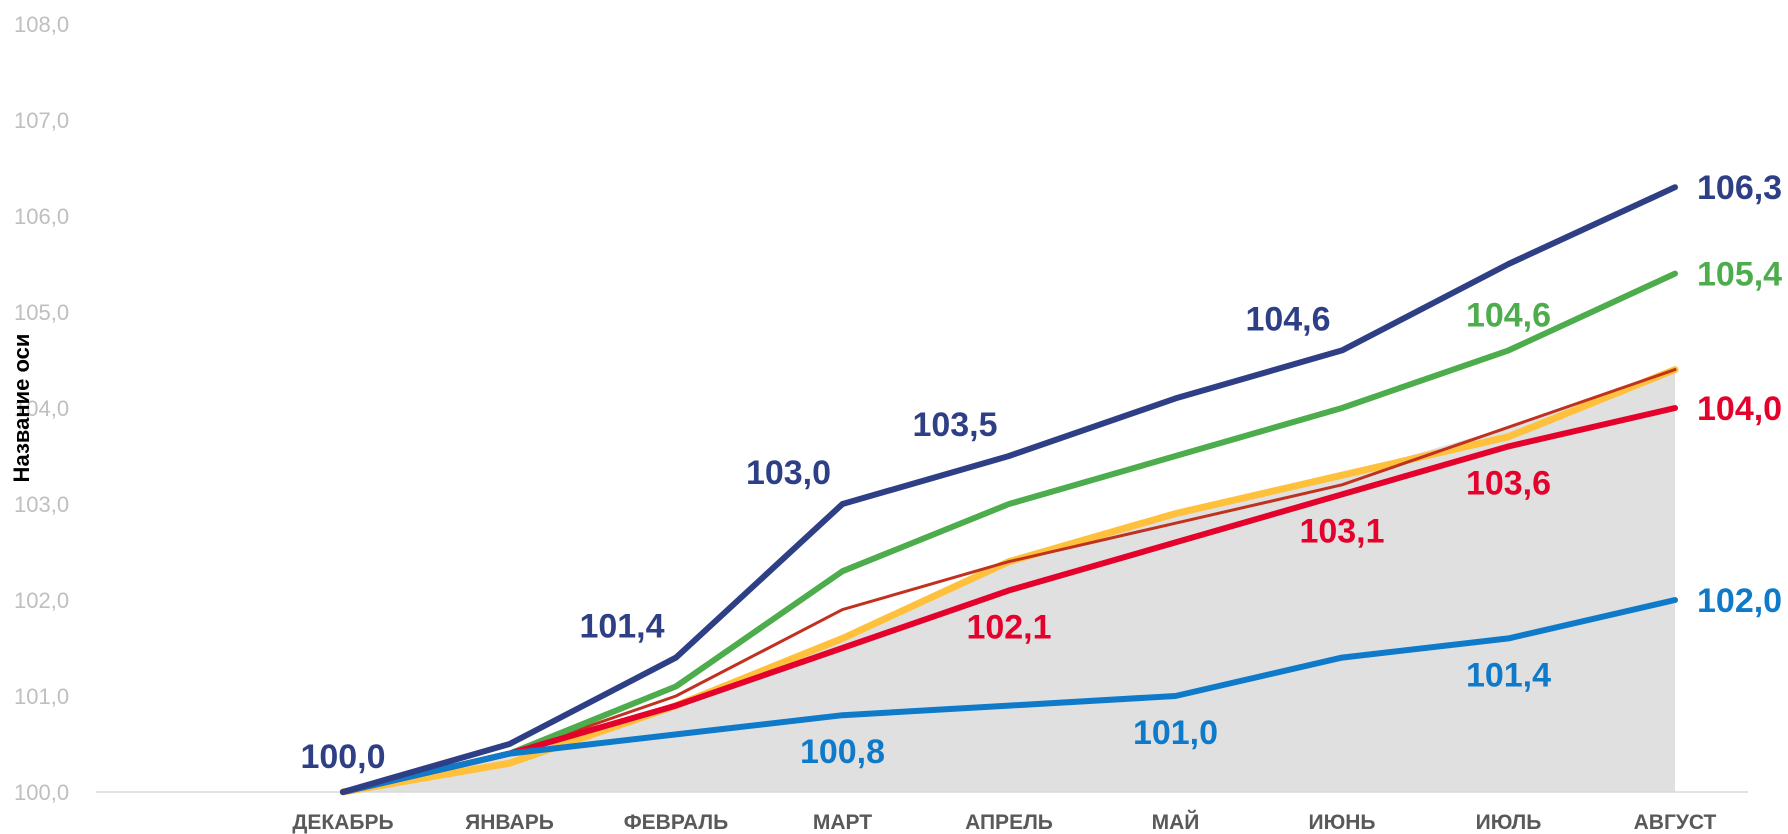 The height and width of the screenshot is (834, 1788). What do you see at coordinates (41, 600) in the screenshot?
I see `y-tick-label: 102,0` at bounding box center [41, 600].